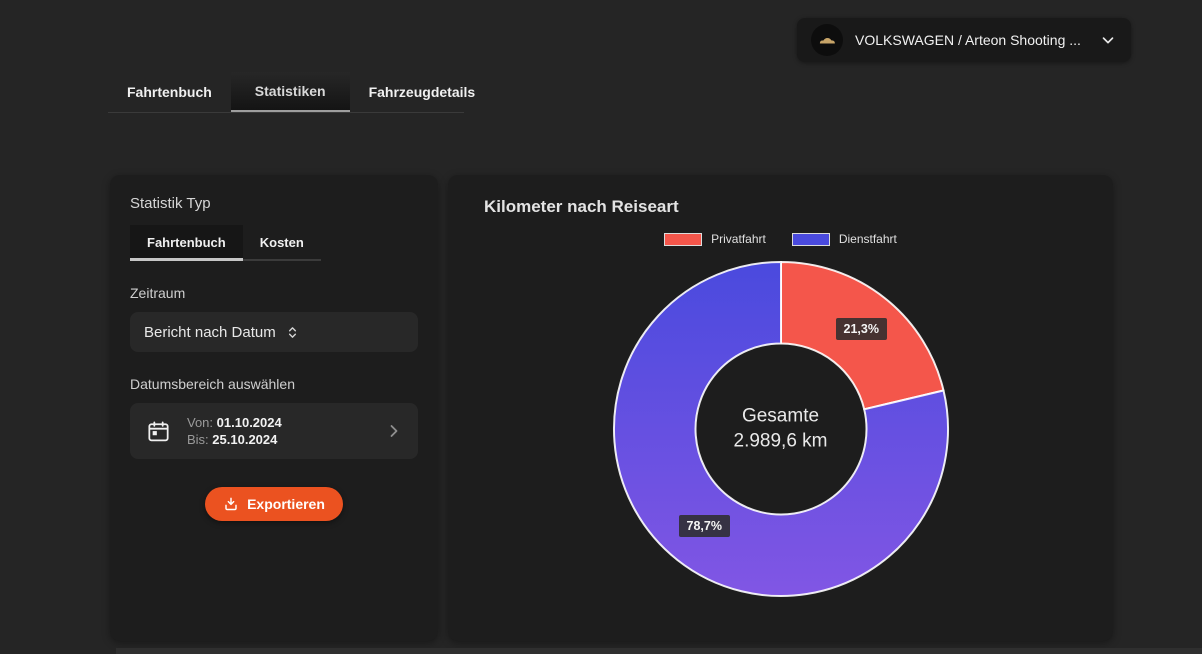 This screenshot has height=654, width=1202. I want to click on date-to-label: Bis:, so click(198, 439).